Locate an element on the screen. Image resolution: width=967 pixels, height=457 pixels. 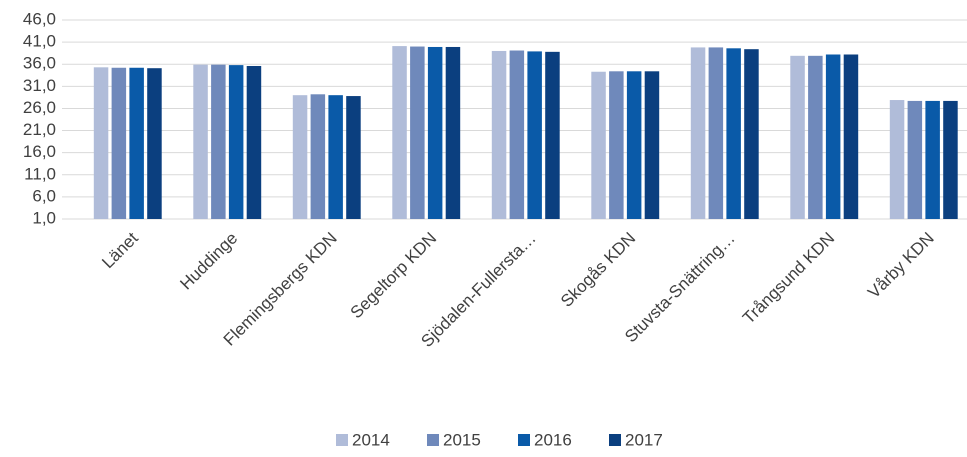
y-tick-label: 1,0 is located at coordinates (44, 217).